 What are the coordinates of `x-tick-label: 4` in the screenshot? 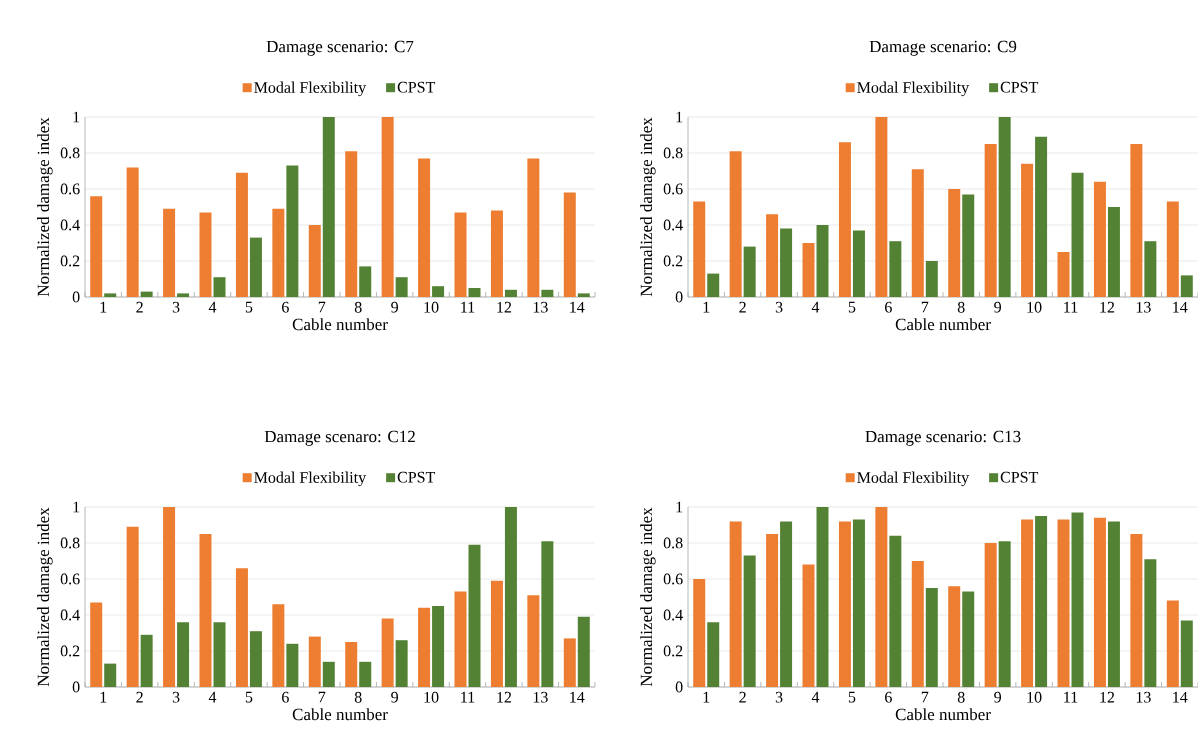 It's located at (815, 307).